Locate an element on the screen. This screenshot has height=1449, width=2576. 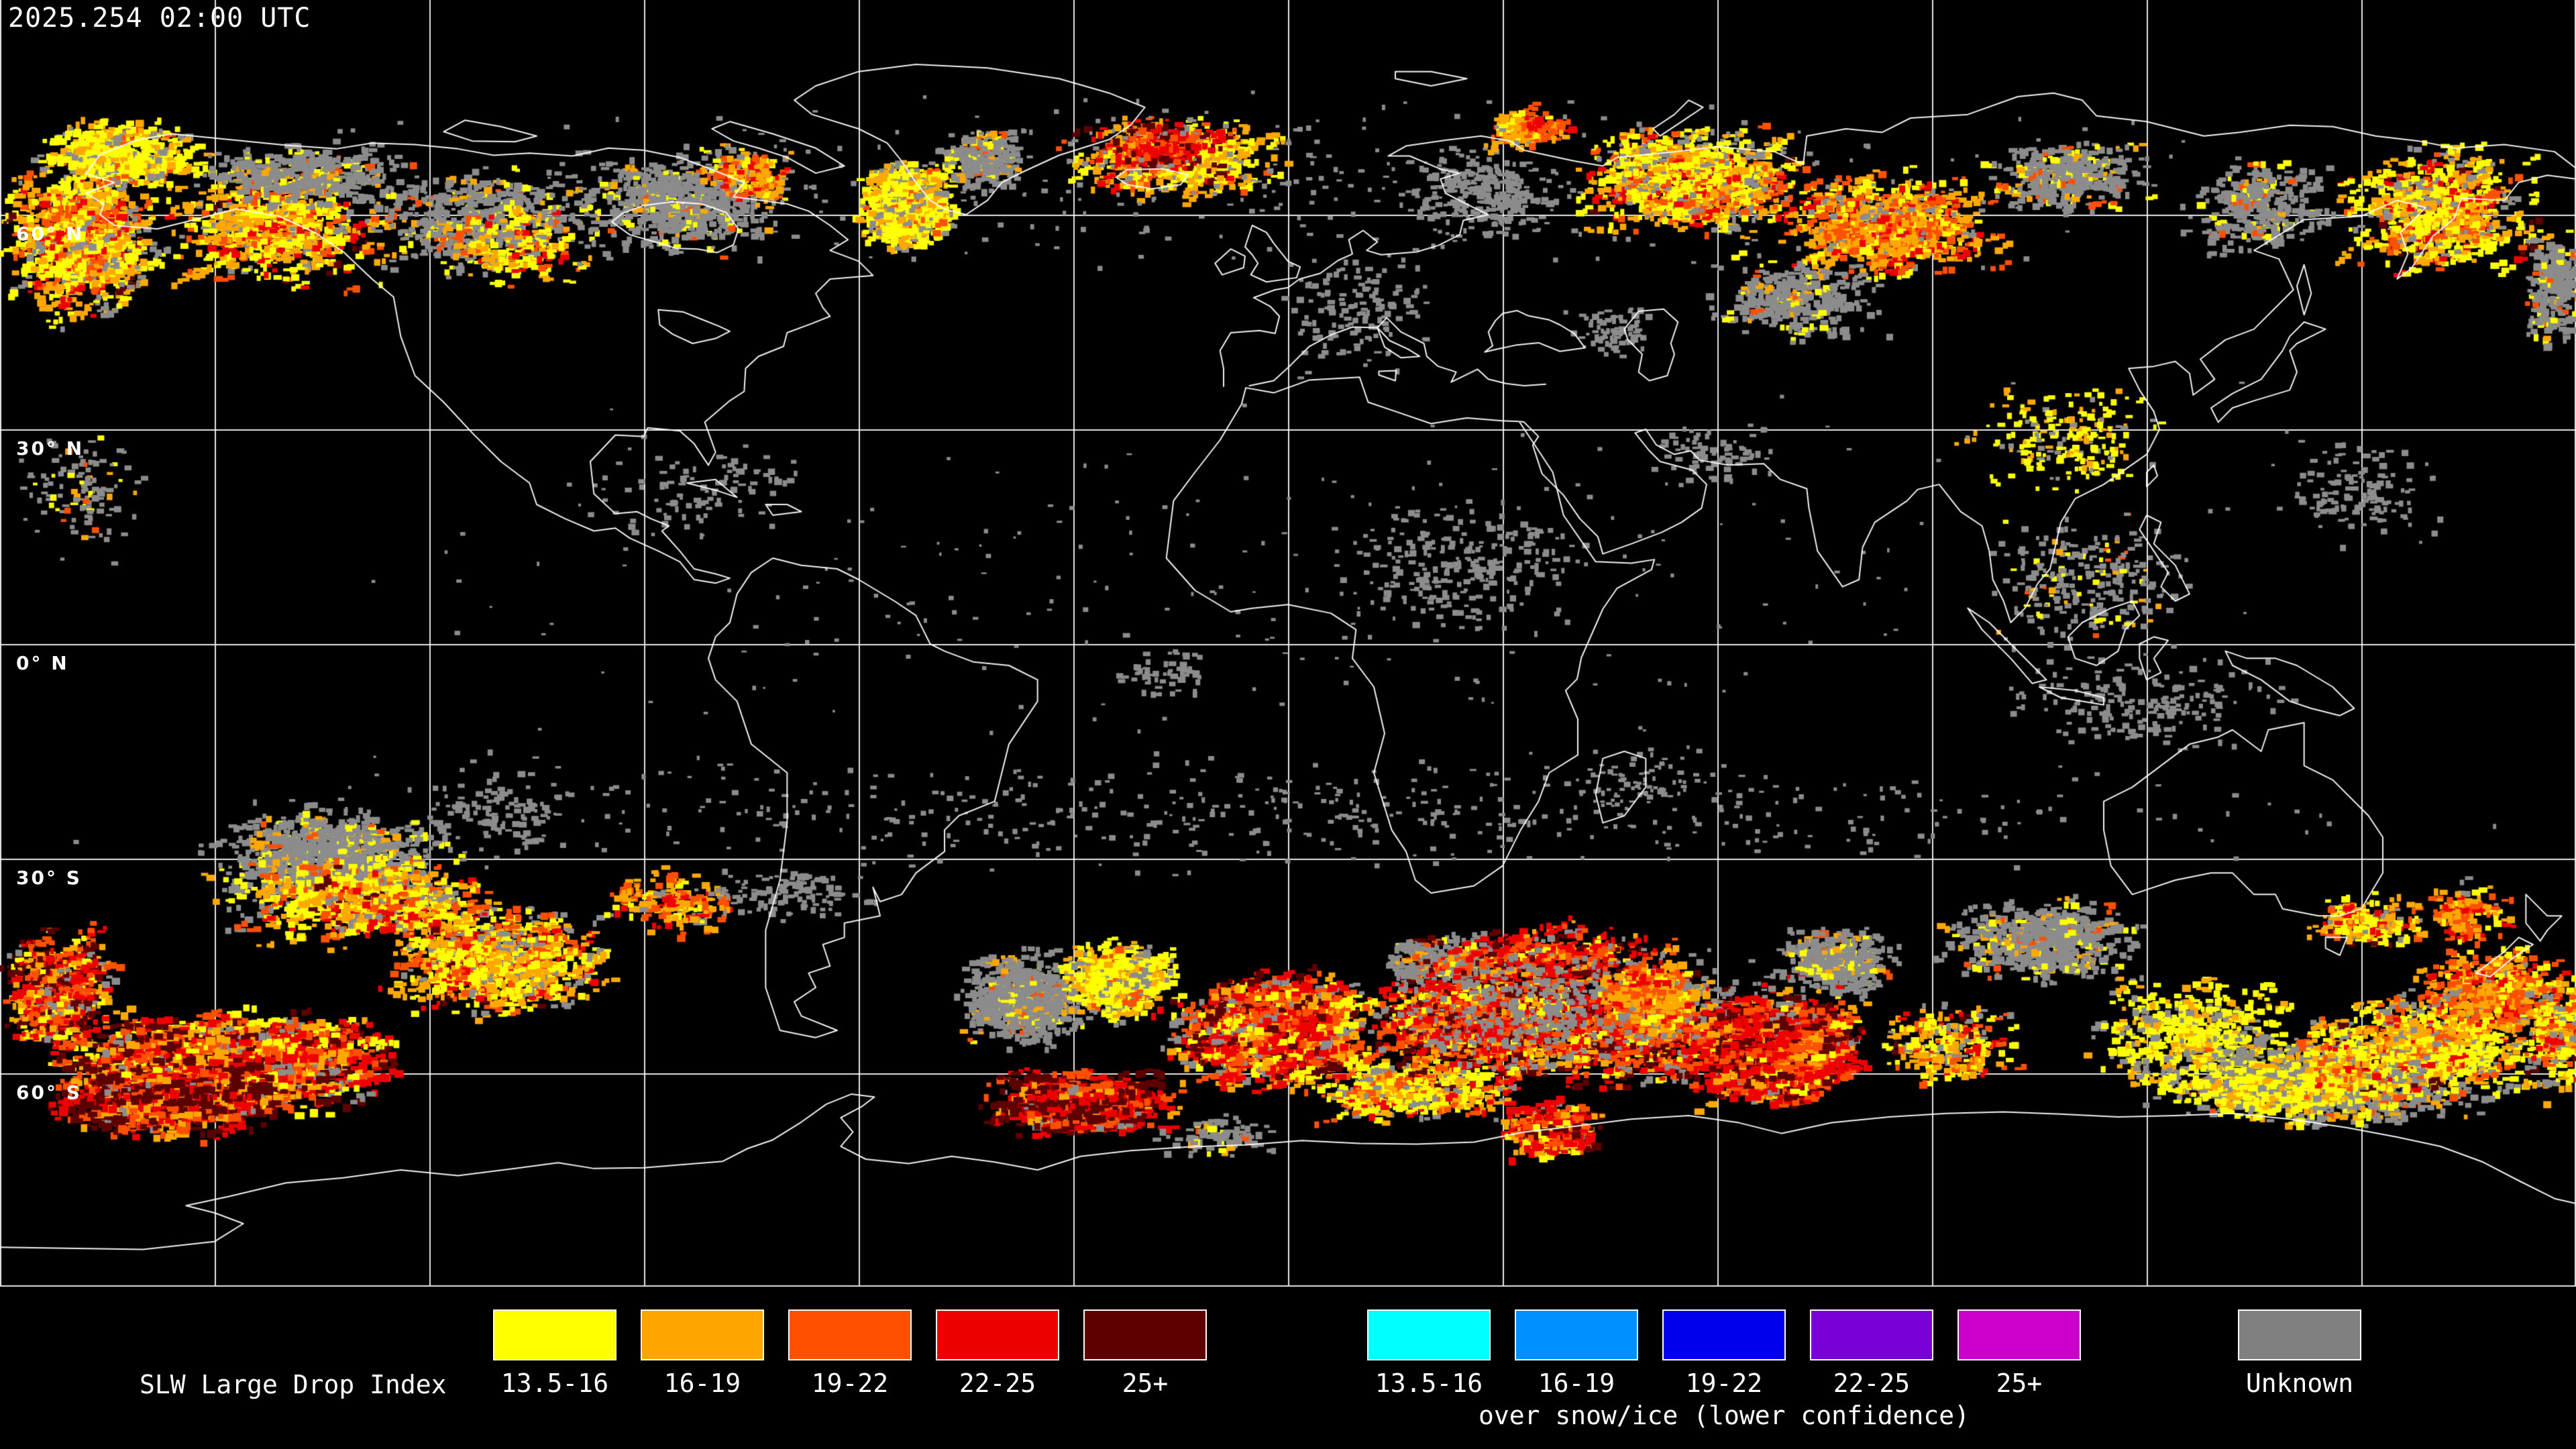
legend-item-snow-2: 16-19 is located at coordinates (1576, 1353).